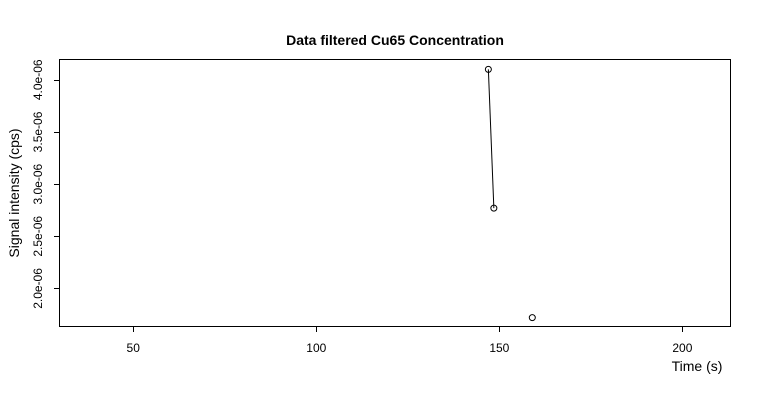  I want to click on y-tick-label: 2.0e-06, so click(38, 288).